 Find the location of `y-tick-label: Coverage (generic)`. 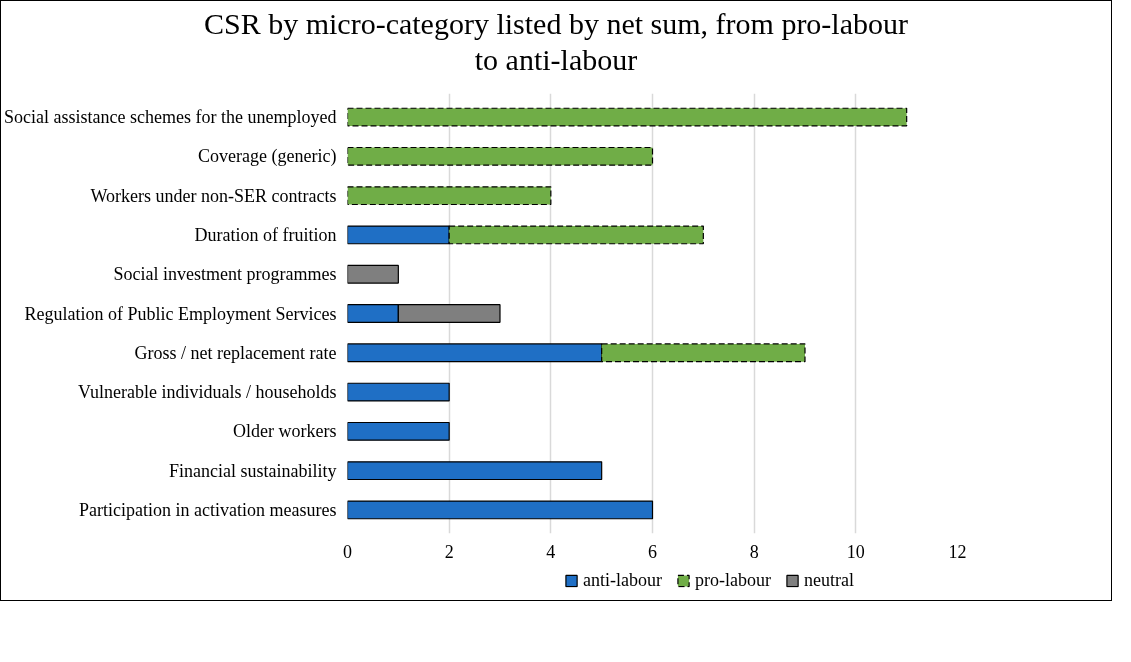

y-tick-label: Coverage (generic) is located at coordinates (267, 157).